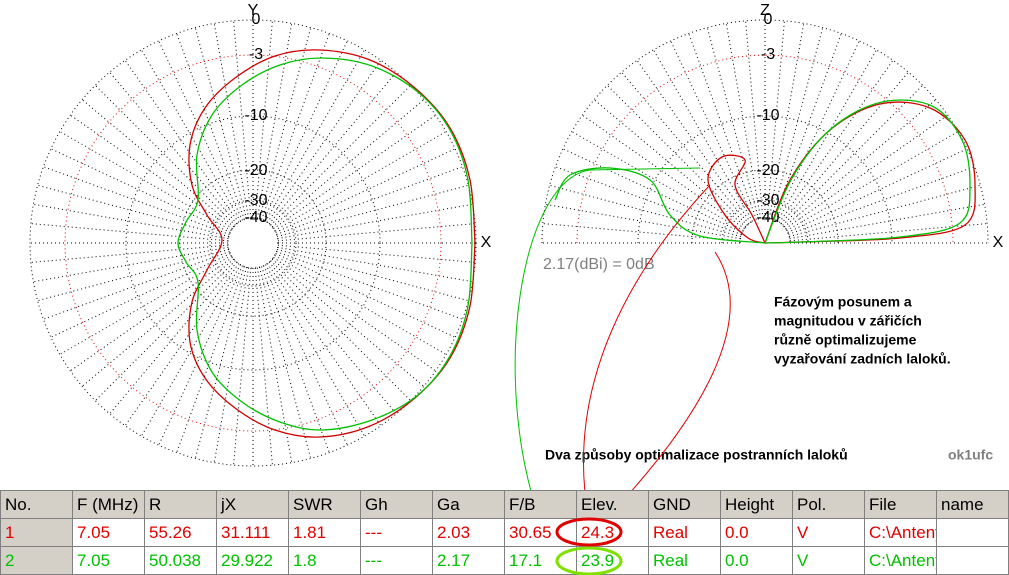 The height and width of the screenshot is (575, 1009). What do you see at coordinates (756, 504) in the screenshot?
I see `table-cell: Height` at bounding box center [756, 504].